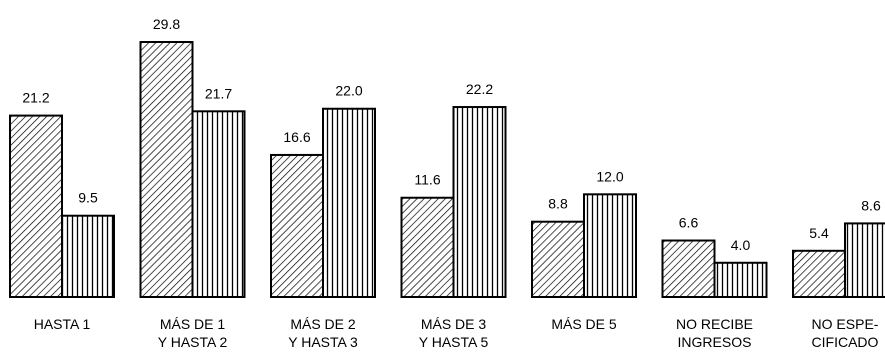 The height and width of the screenshot is (357, 885). What do you see at coordinates (193, 324) in the screenshot?
I see `category-label: MÁS DE 1` at bounding box center [193, 324].